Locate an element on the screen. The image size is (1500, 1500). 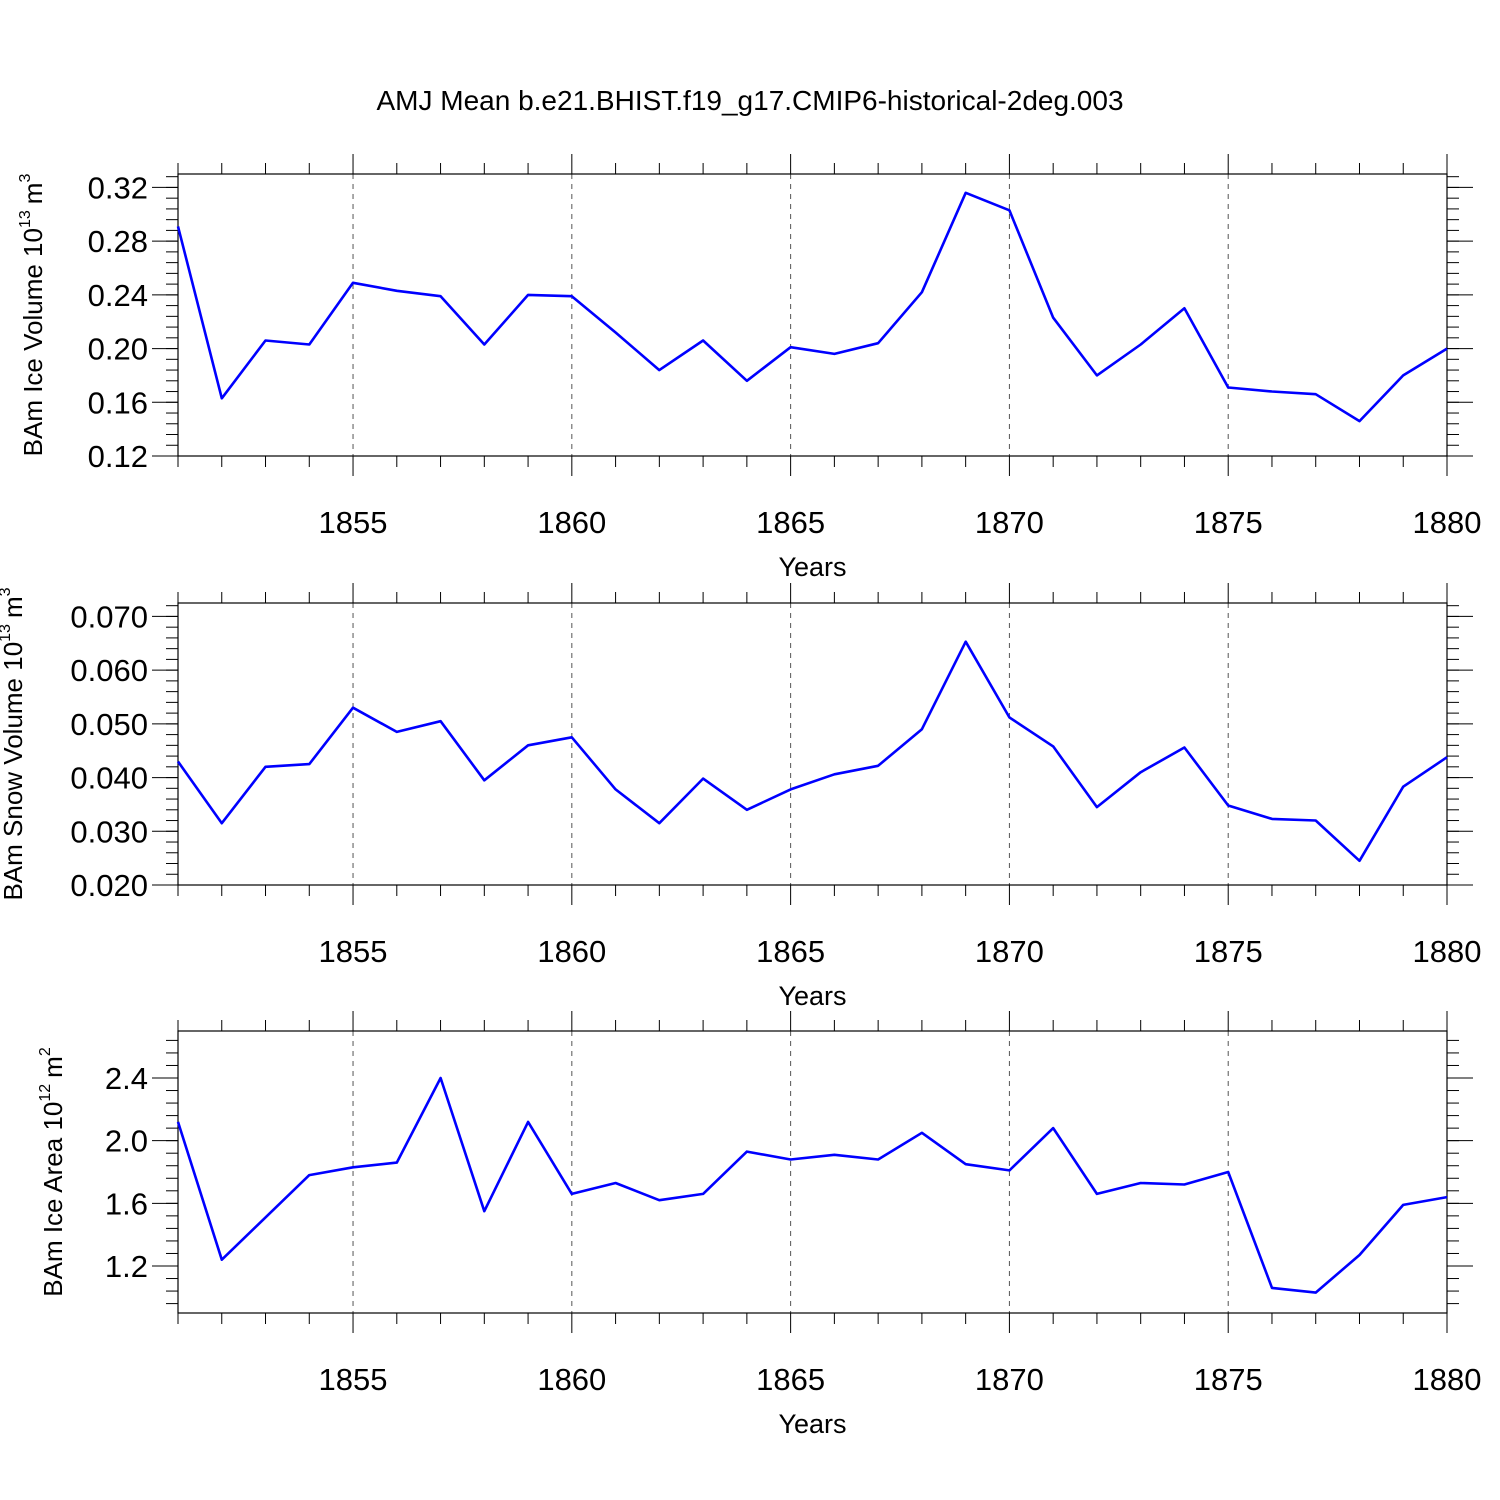
y-tick-label: 0.050 is located at coordinates (109, 724).